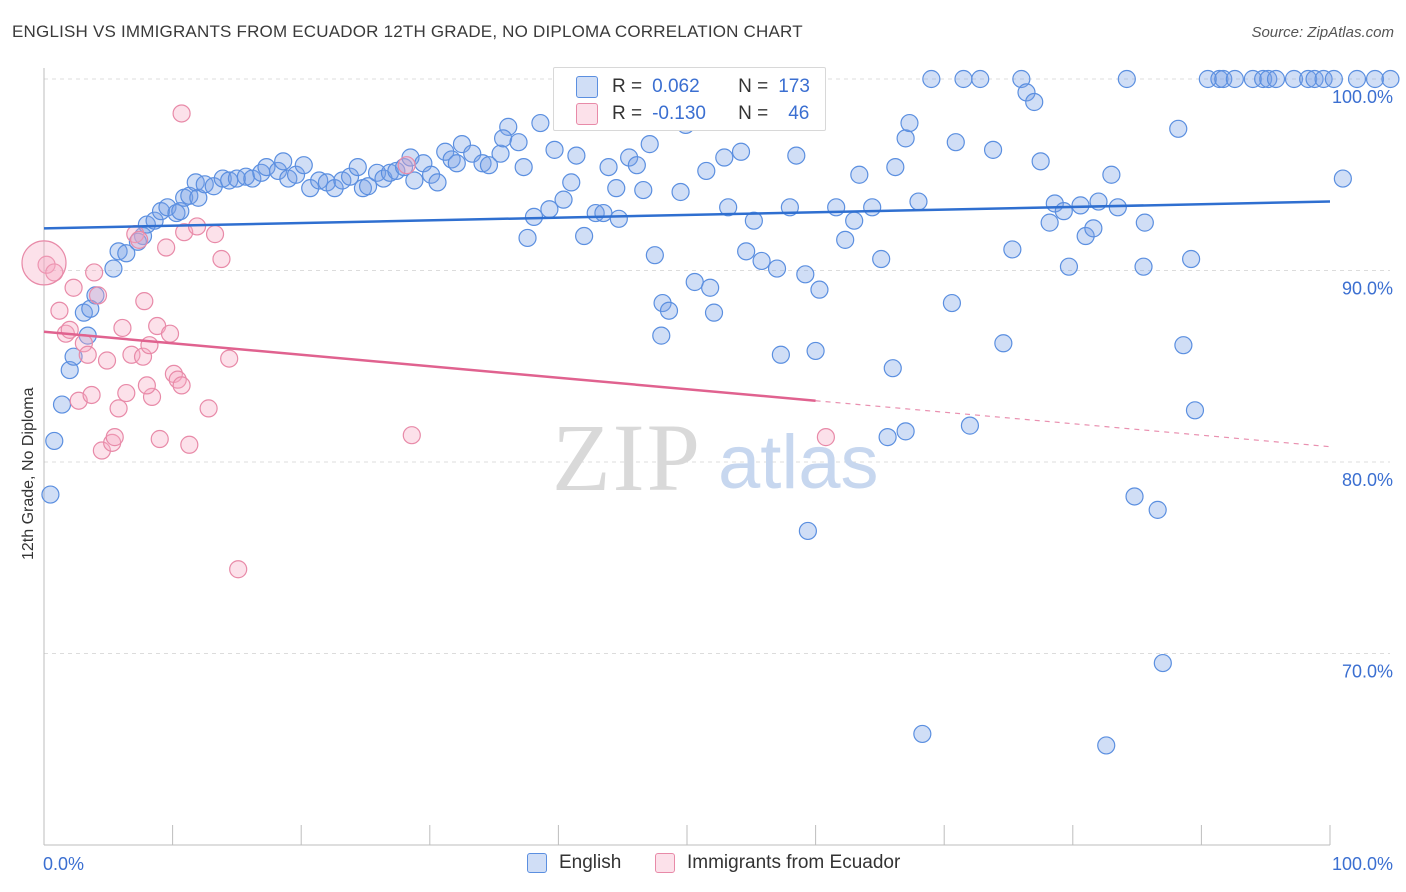 The width and height of the screenshot is (1406, 892). I want to click on legend-r-value-english: 0.062, so click(676, 86).